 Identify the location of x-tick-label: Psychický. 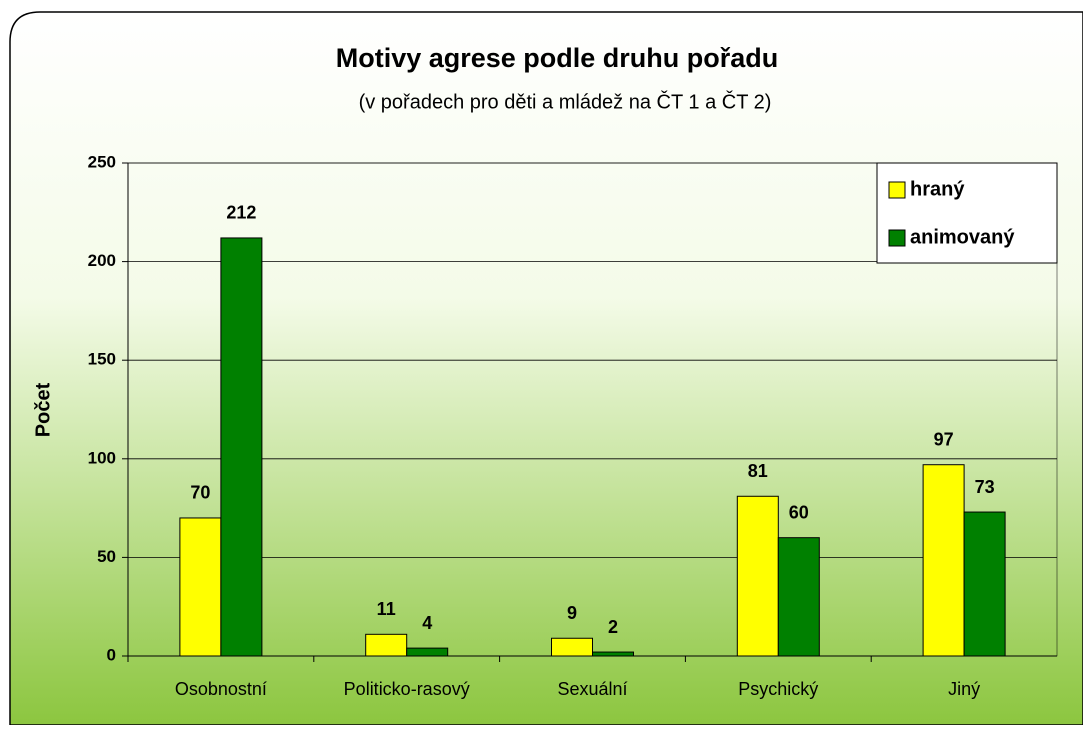
(778, 689).